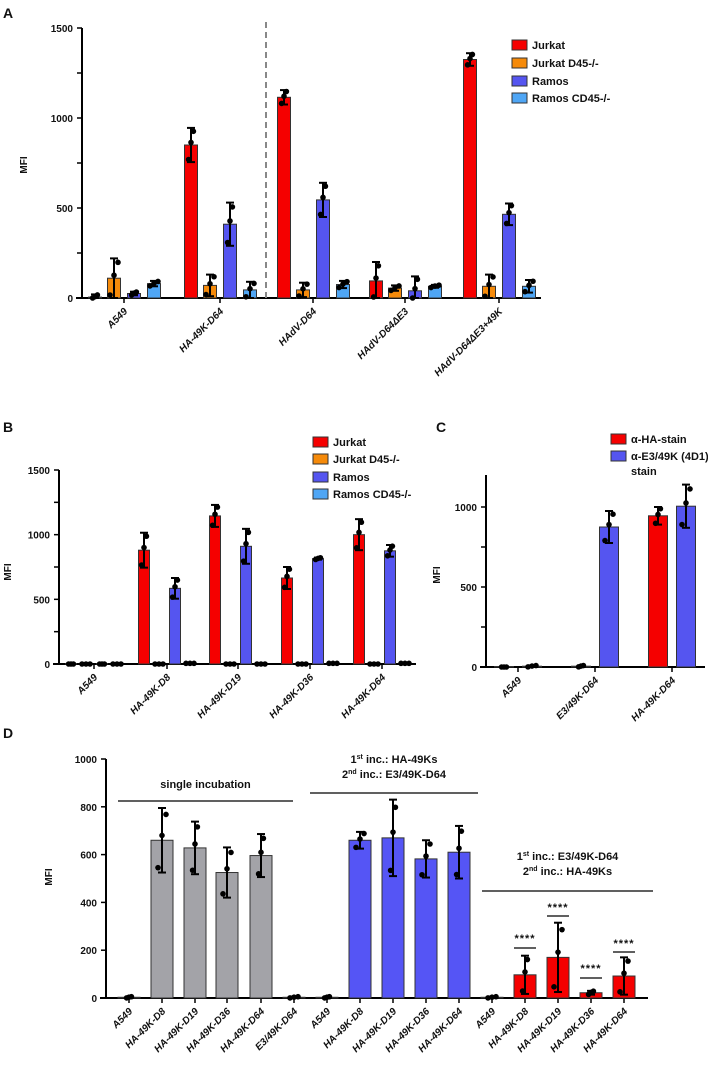 The width and height of the screenshot is (708, 1067). Describe the element at coordinates (469, 342) in the screenshot. I see `x-tick-label: HAdV-D64ΔE3+49K` at that location.